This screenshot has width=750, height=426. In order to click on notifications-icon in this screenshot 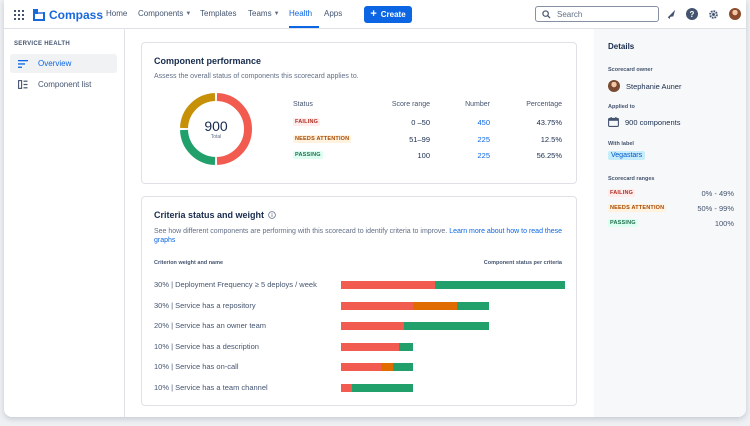, I will do `click(671, 14)`.